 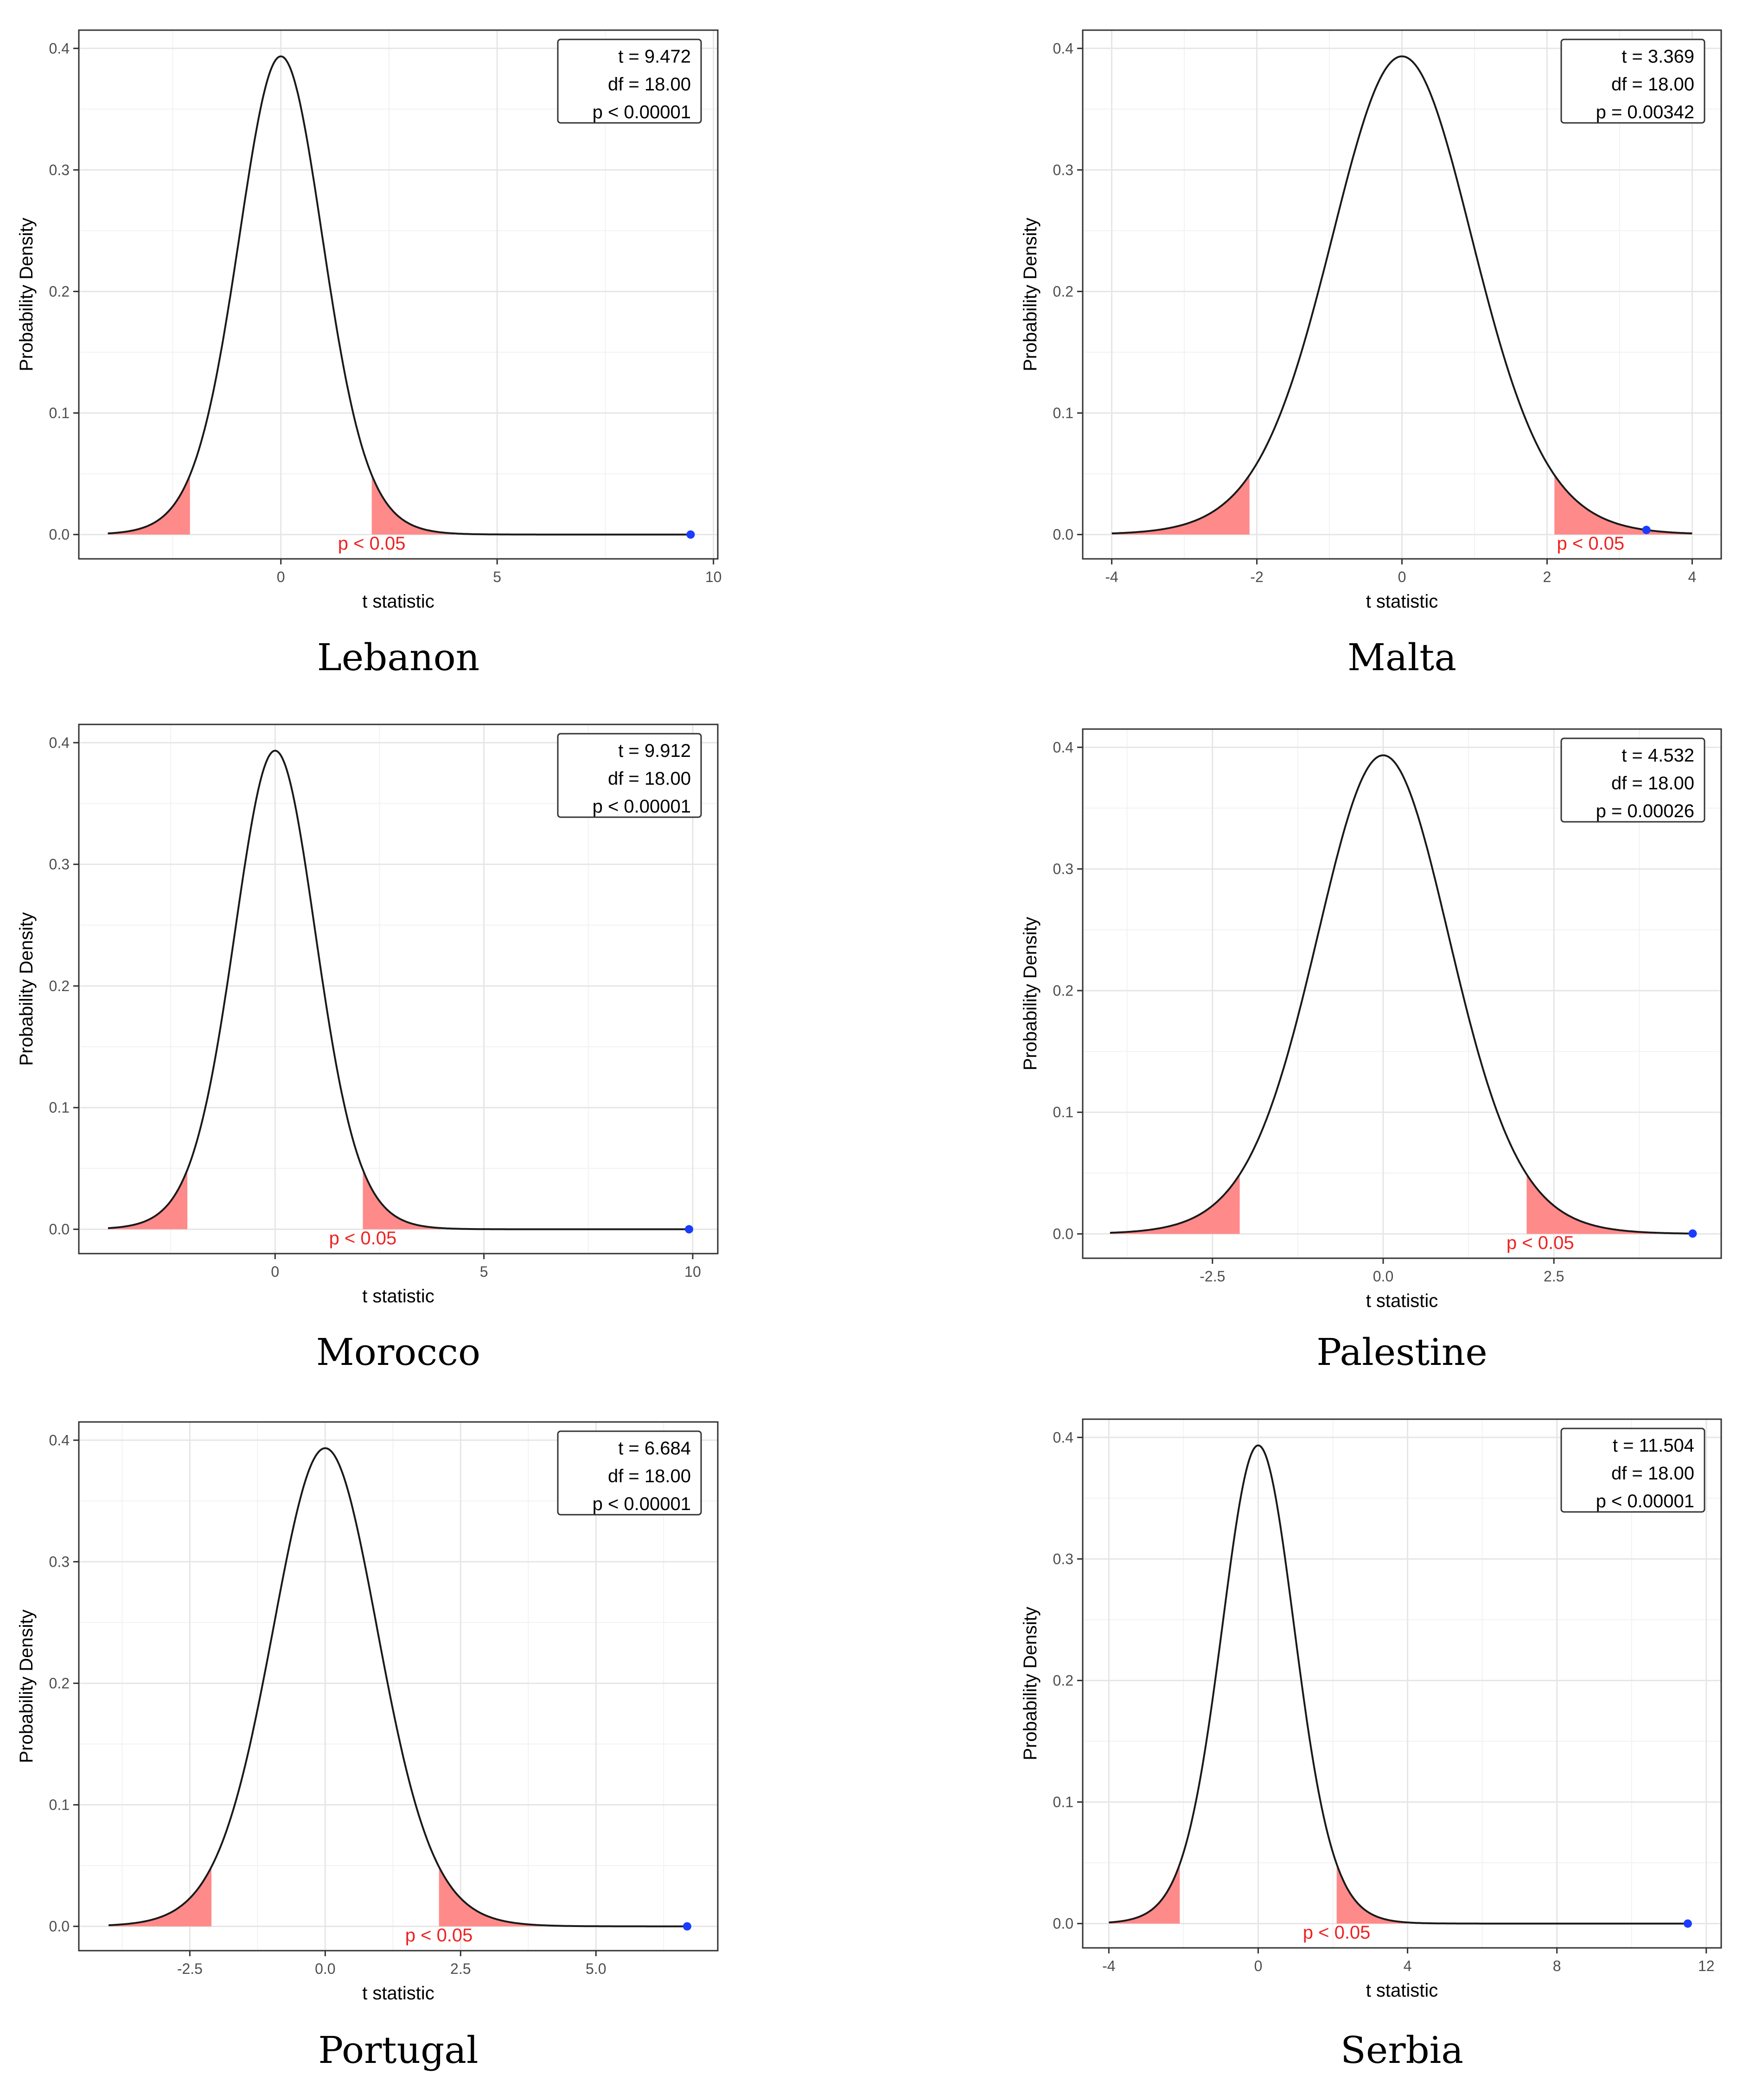 What do you see at coordinates (693, 1271) in the screenshot?
I see `x-tick-label: 10` at bounding box center [693, 1271].